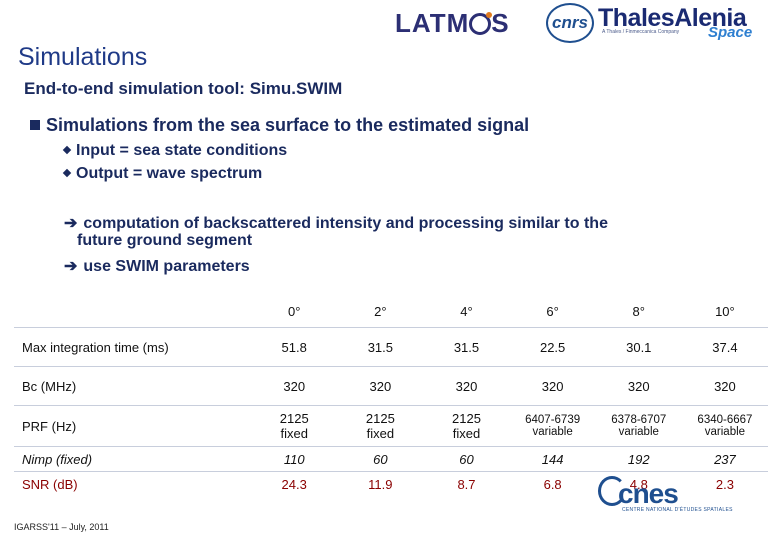 This screenshot has height=540, width=780. I want to click on latmos-o-icon, so click(481, 23).